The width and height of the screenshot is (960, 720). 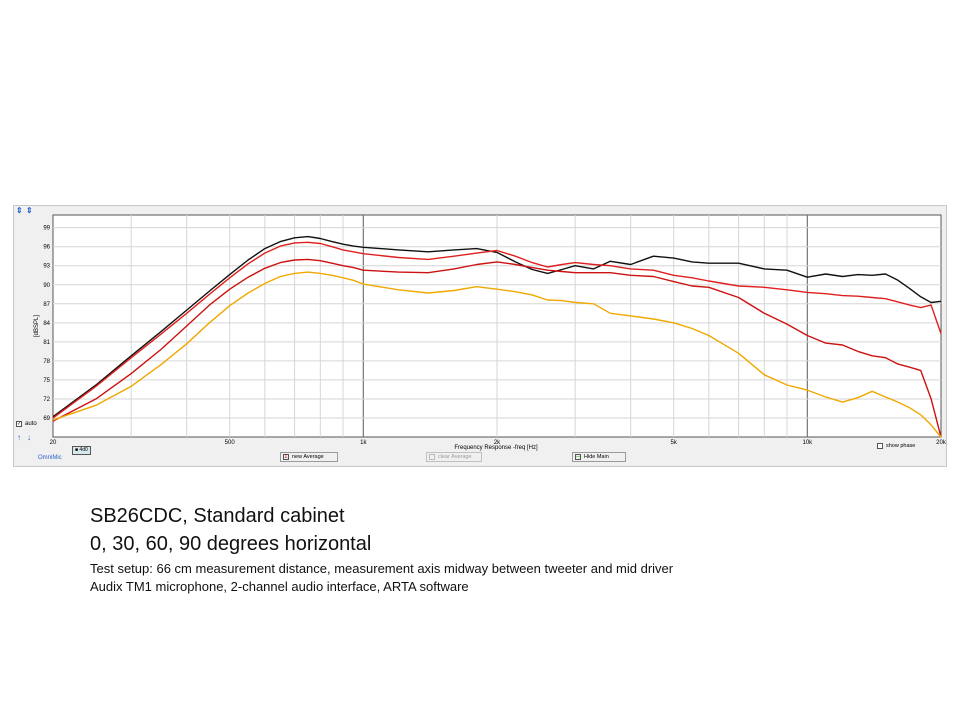 I want to click on x-edge-label-min: 20, so click(x=53, y=443).